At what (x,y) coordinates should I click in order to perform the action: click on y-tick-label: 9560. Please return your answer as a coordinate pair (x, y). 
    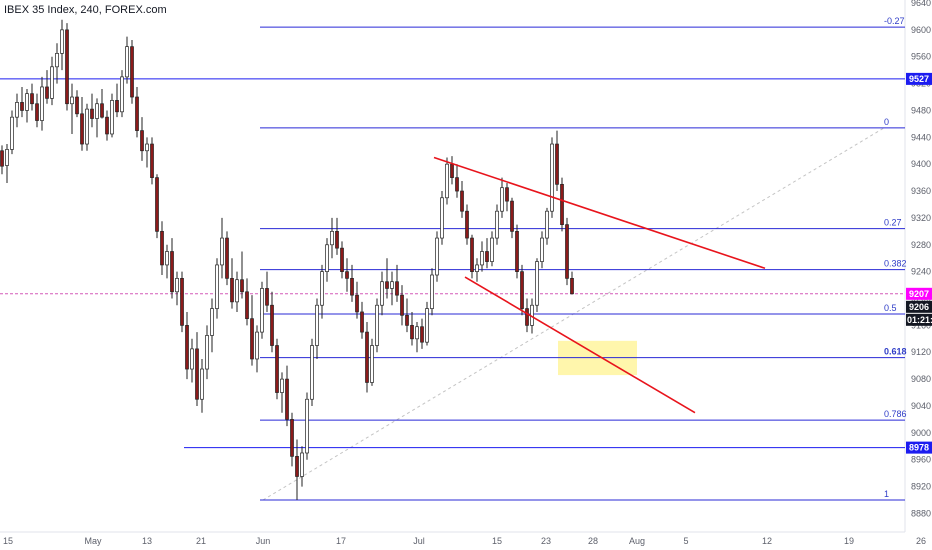
    Looking at the image, I should click on (921, 57).